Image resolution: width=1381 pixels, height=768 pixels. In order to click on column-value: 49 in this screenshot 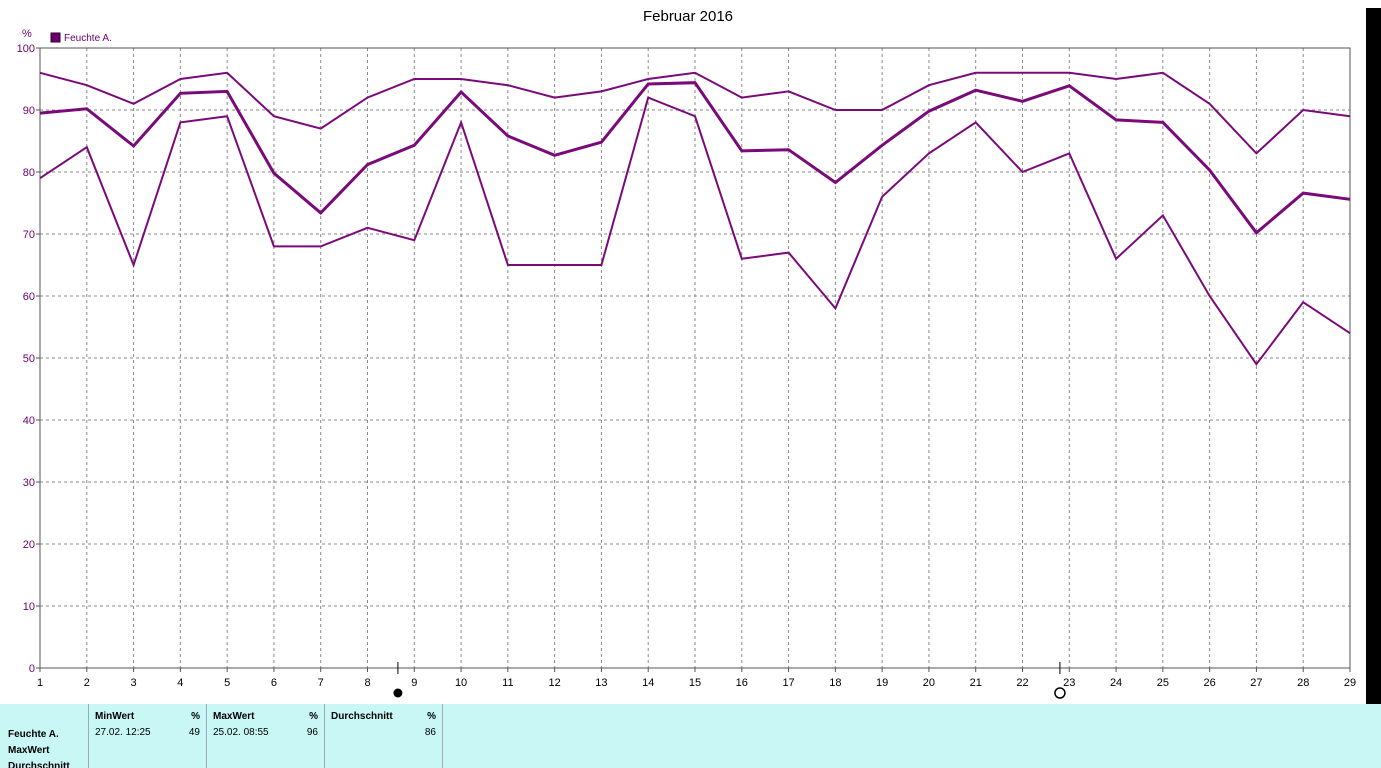, I will do `click(194, 732)`.